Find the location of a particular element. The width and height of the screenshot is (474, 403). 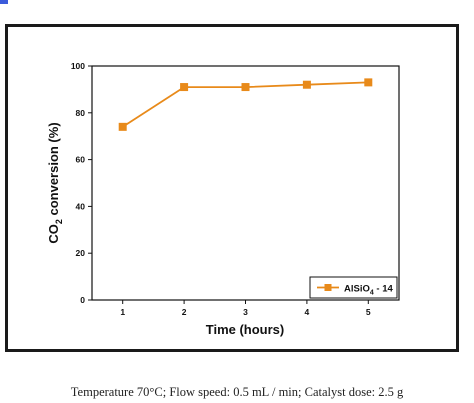

y-axis-label: CO2 conversion (%) is located at coordinates (55, 182).